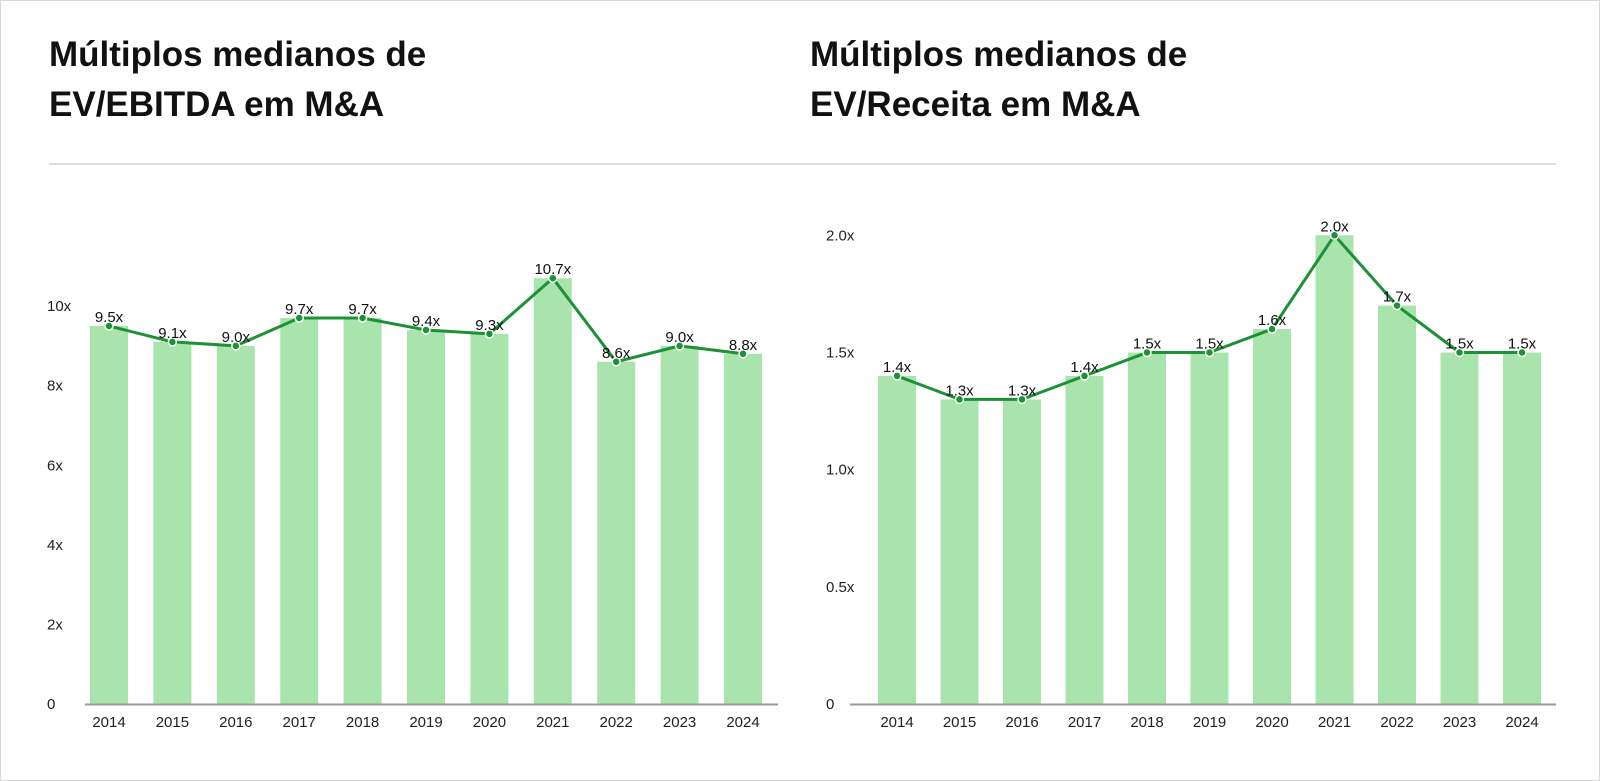 This screenshot has width=1600, height=781. What do you see at coordinates (1334, 226) in the screenshot?
I see `data-label: 2.0x` at bounding box center [1334, 226].